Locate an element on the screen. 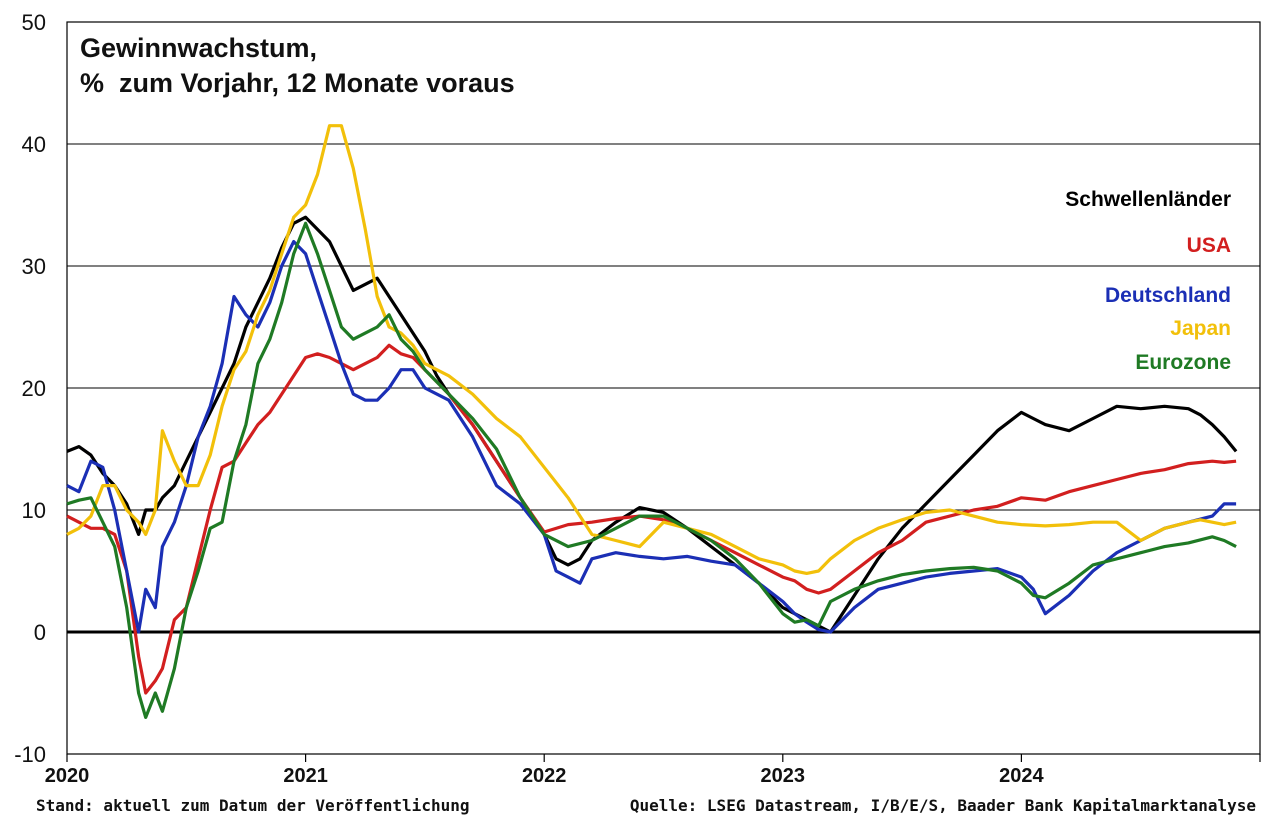 The width and height of the screenshot is (1280, 833). x-tick-label: 2020 is located at coordinates (67, 776).